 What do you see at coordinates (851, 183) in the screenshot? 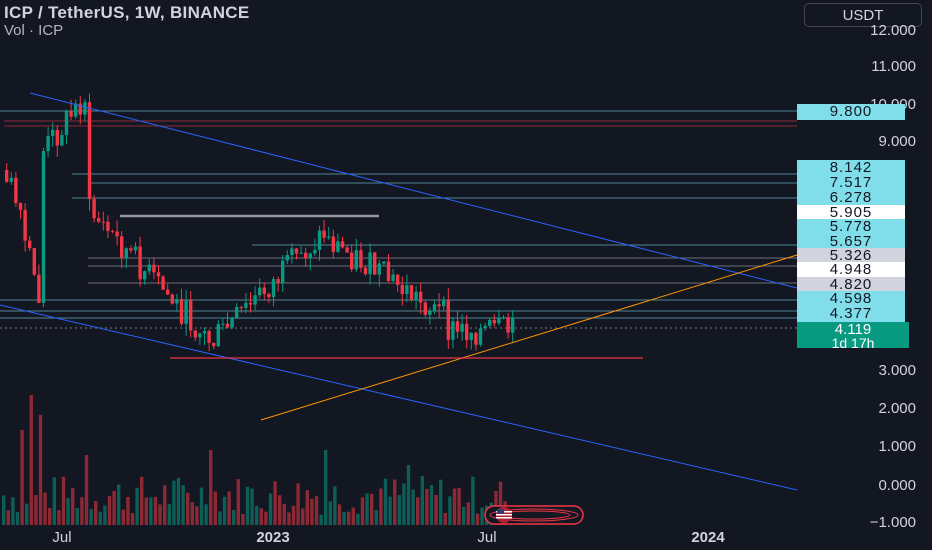
I see `level-tag: 7.517` at bounding box center [851, 183].